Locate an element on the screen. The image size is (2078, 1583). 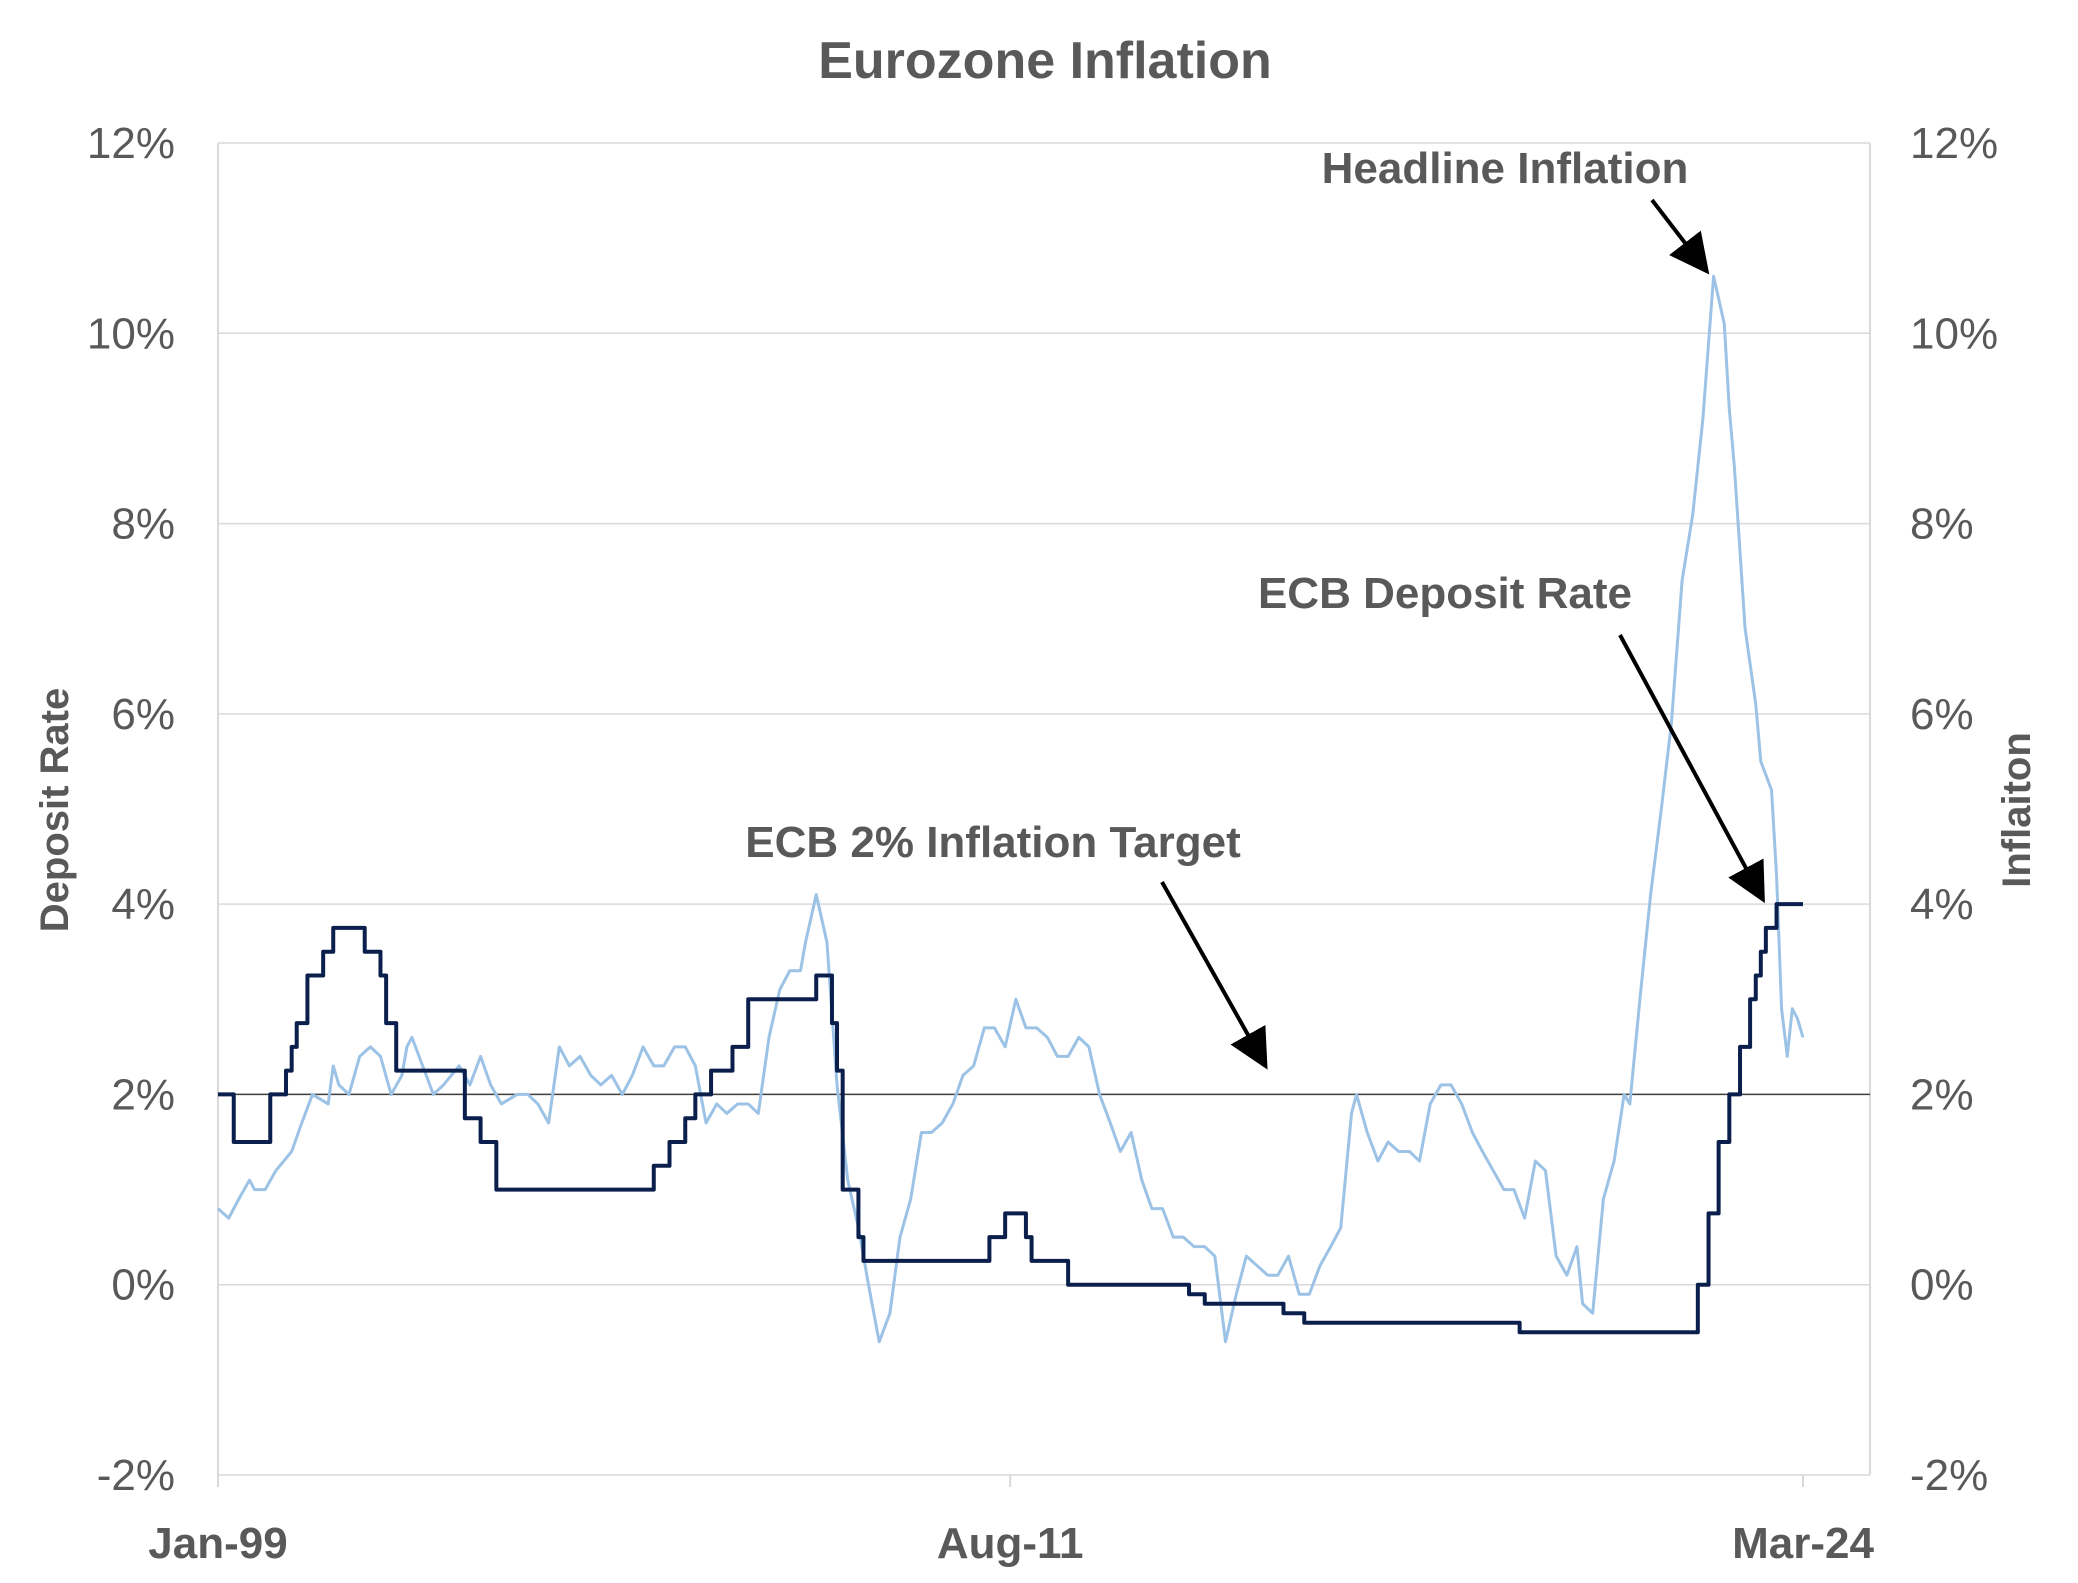
left-y-tick-label: 2% is located at coordinates (143, 1094).